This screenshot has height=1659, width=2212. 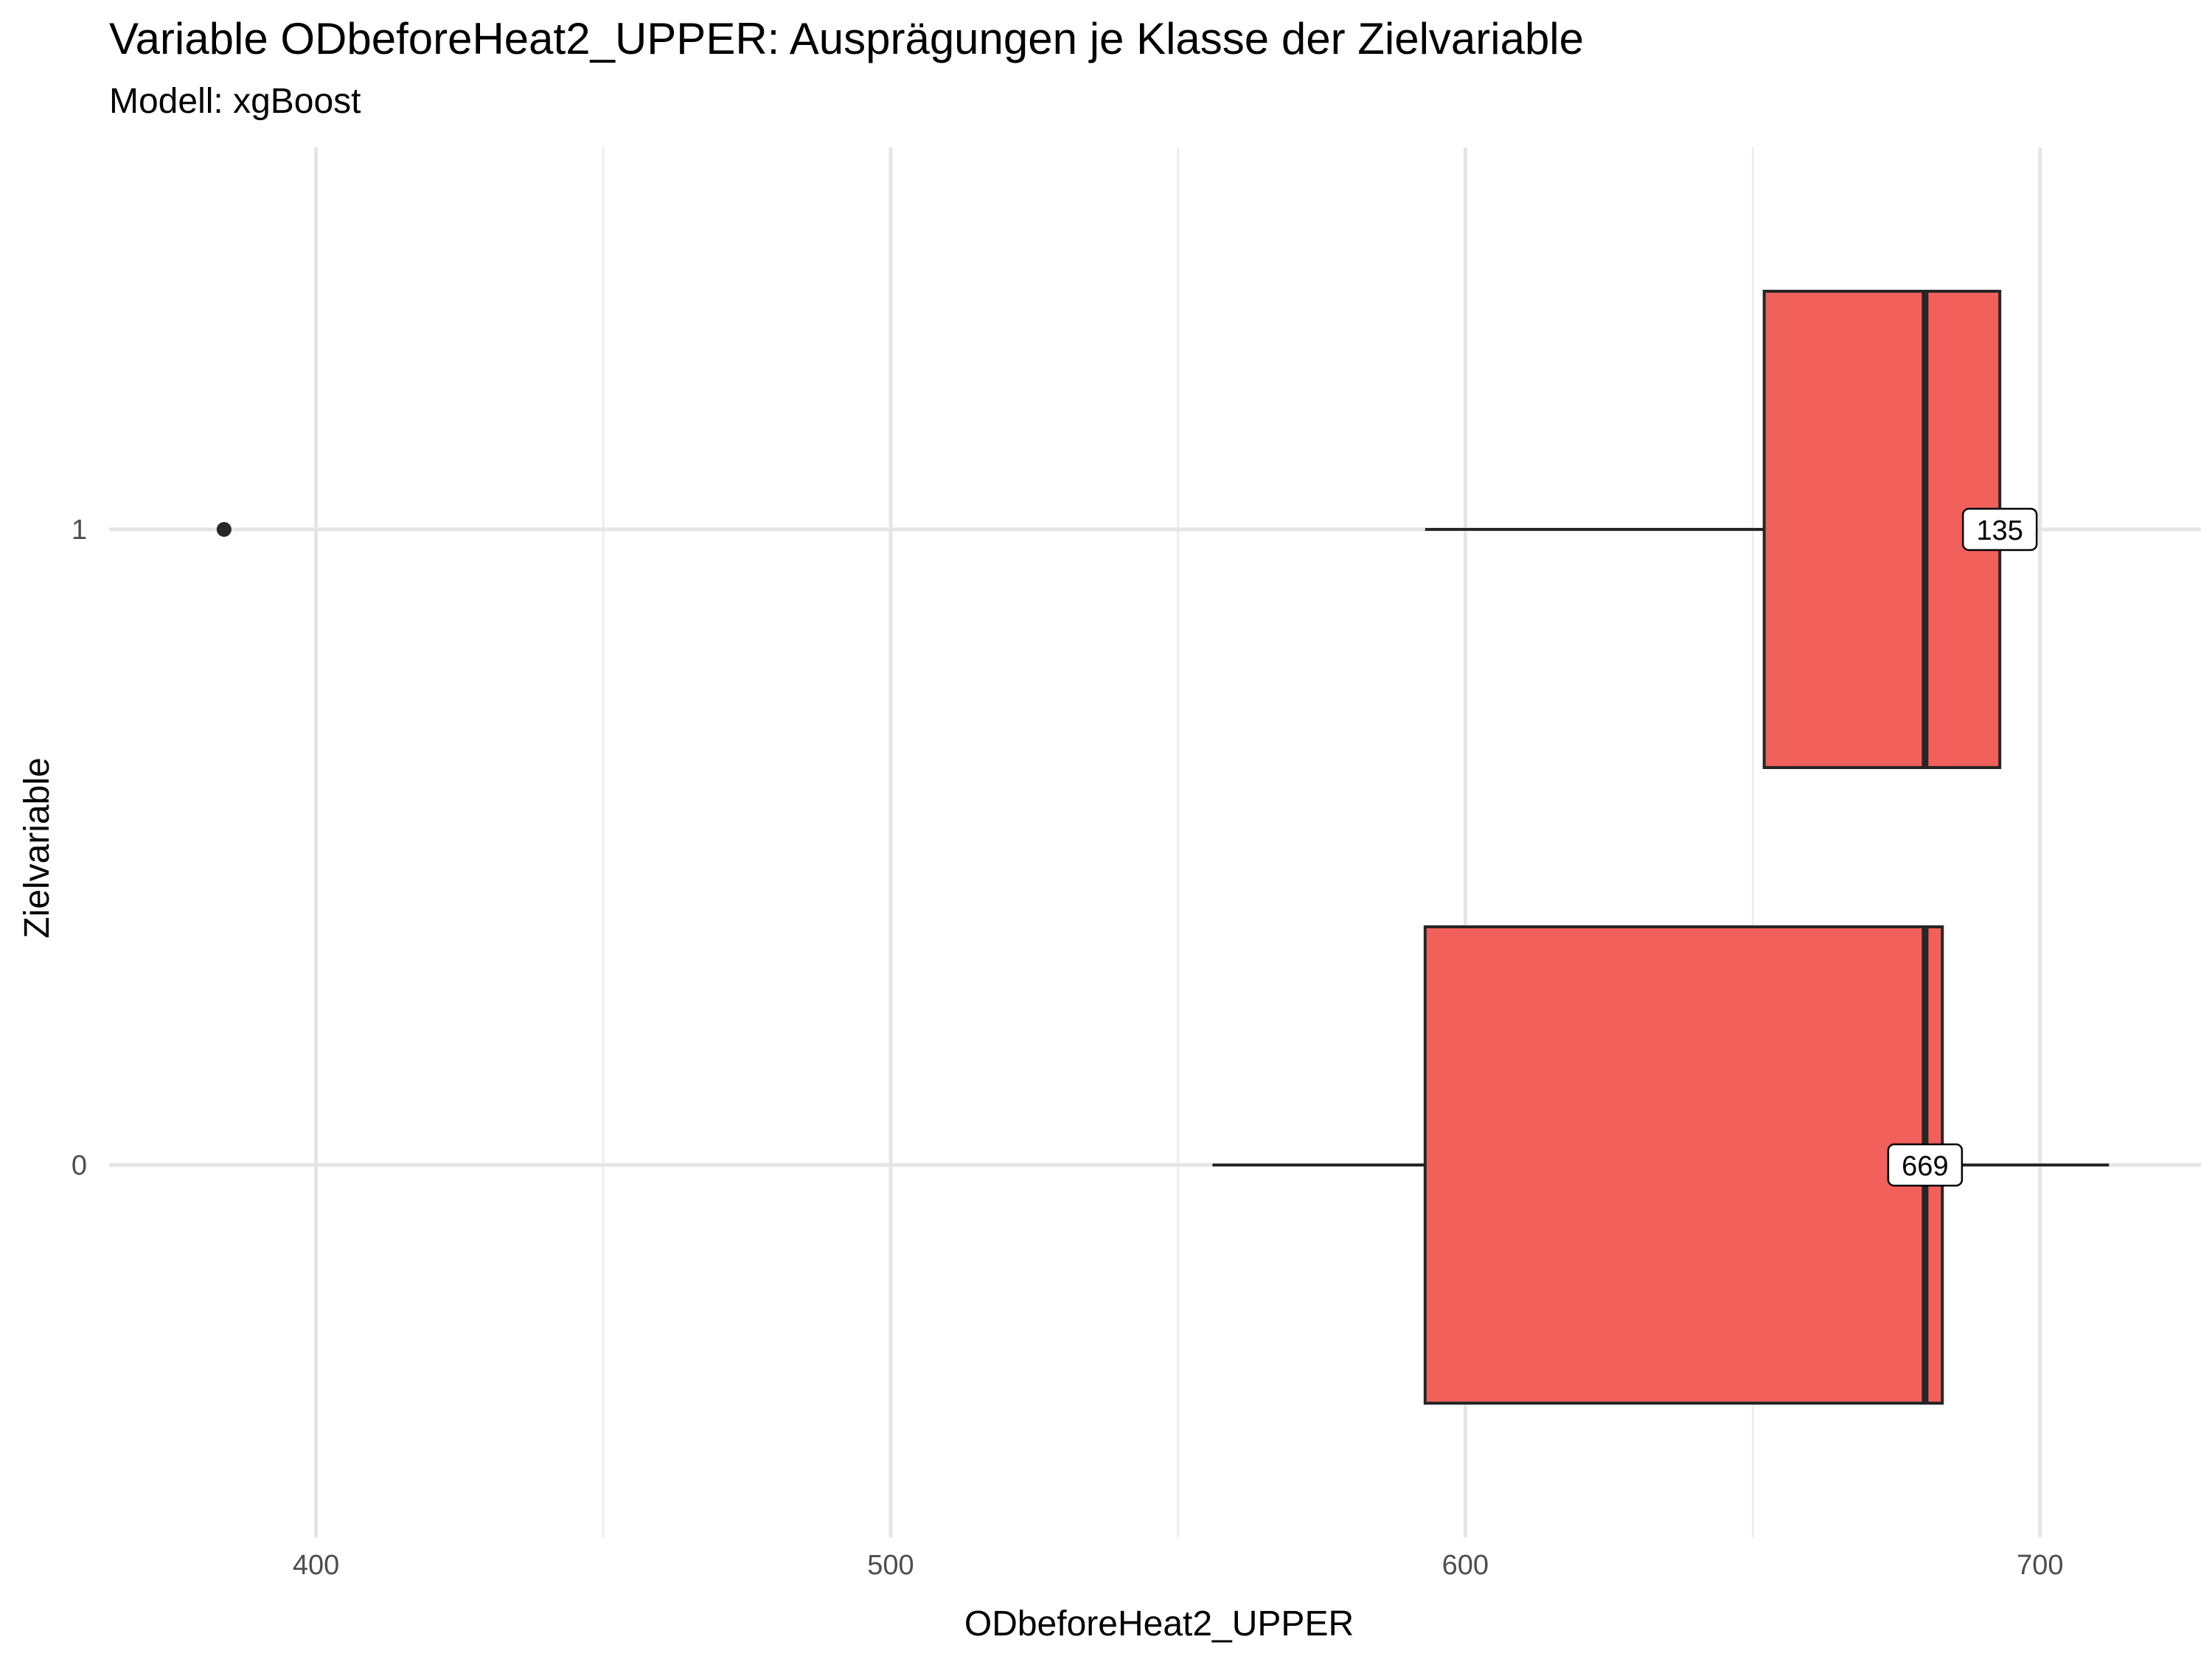 What do you see at coordinates (1159, 1624) in the screenshot?
I see `x-axis-title: ODbeforeHeat2_UPPER` at bounding box center [1159, 1624].